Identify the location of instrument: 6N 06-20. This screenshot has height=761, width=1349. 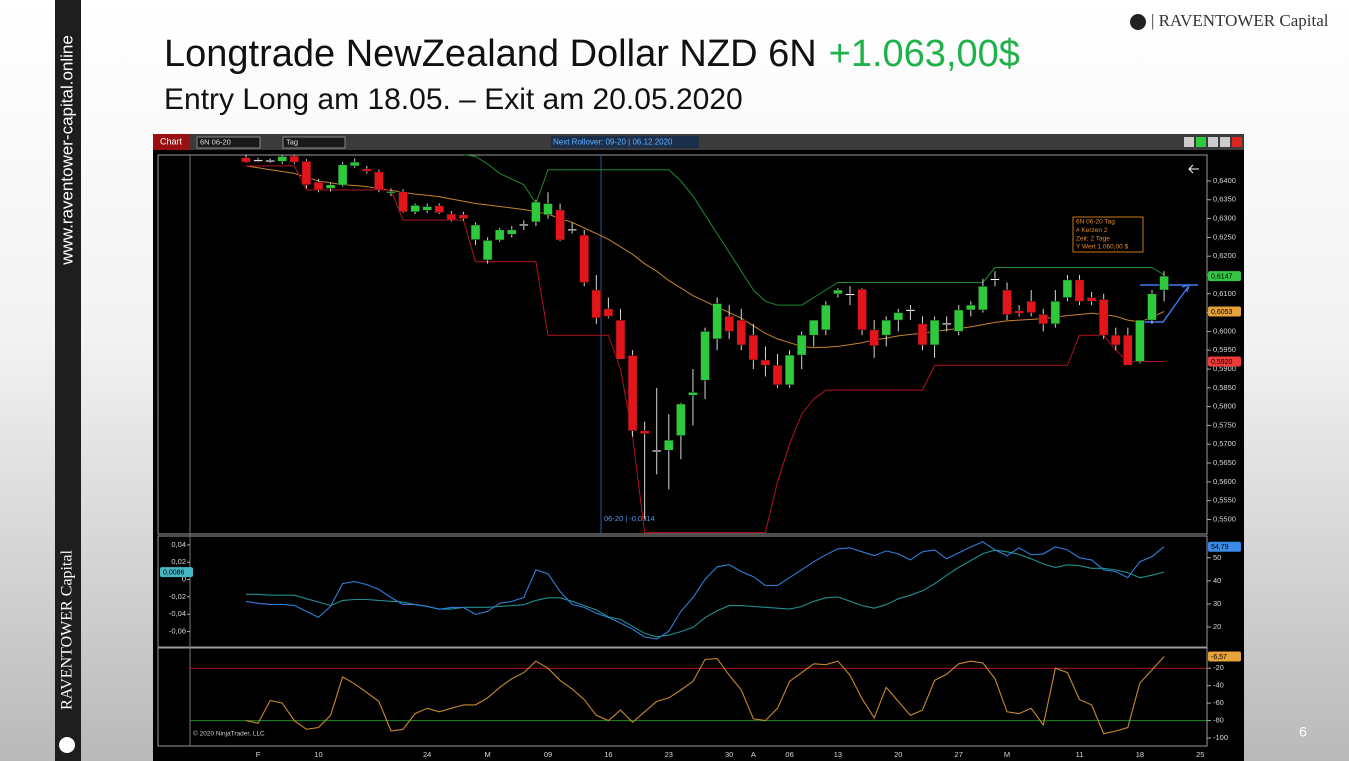
(215, 141).